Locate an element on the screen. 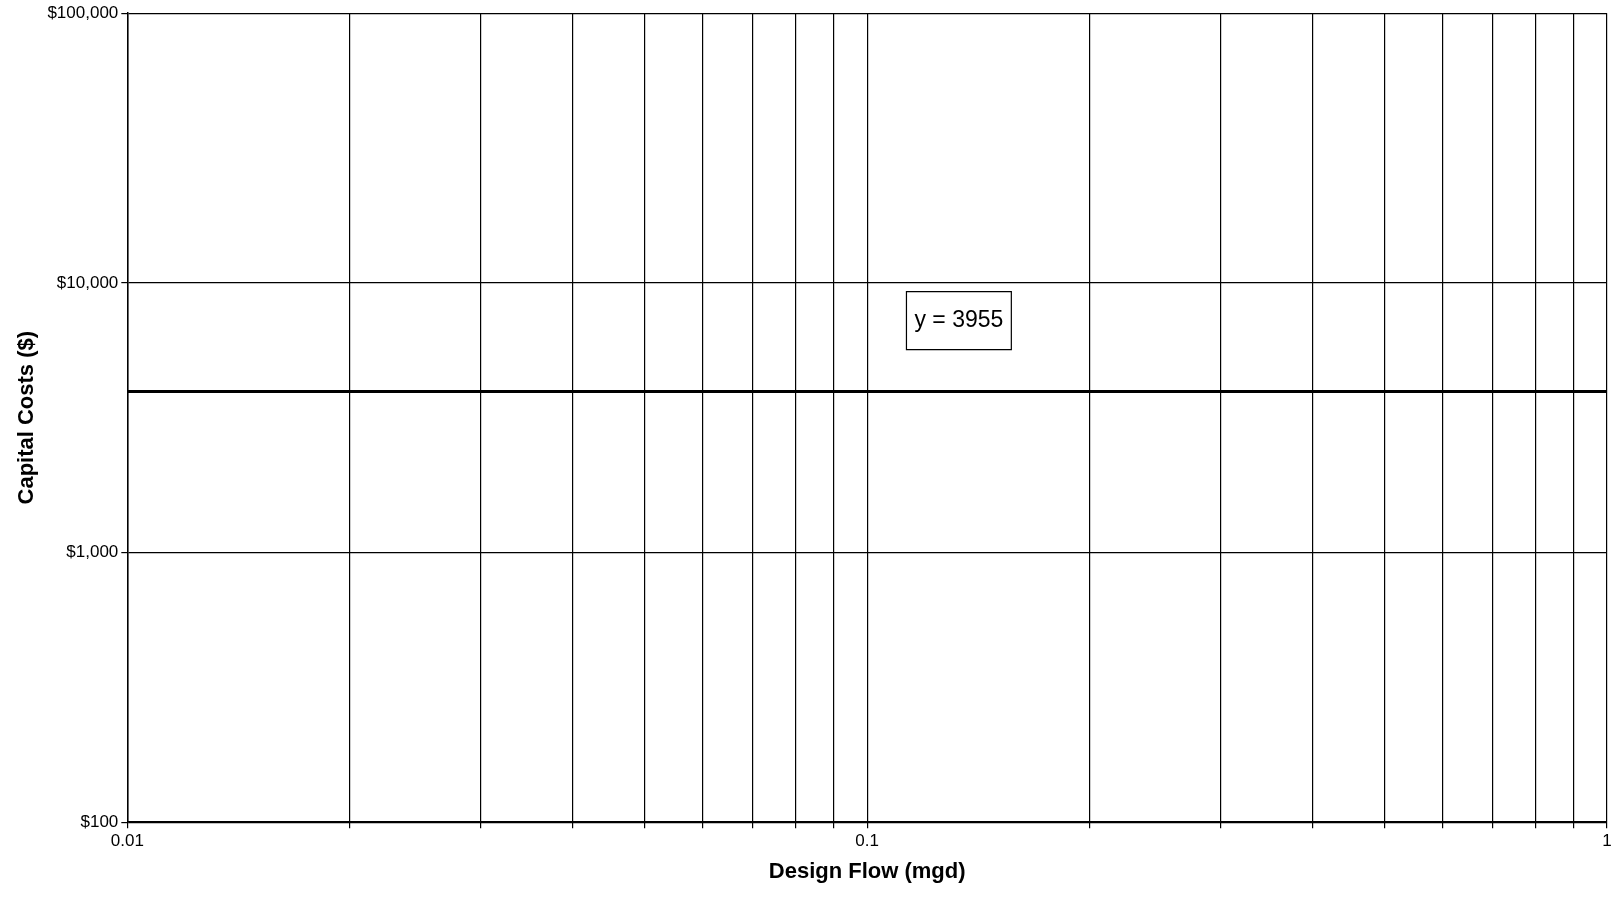 This screenshot has width=1621, height=899. y-tick-label: $10,000 is located at coordinates (87, 282).